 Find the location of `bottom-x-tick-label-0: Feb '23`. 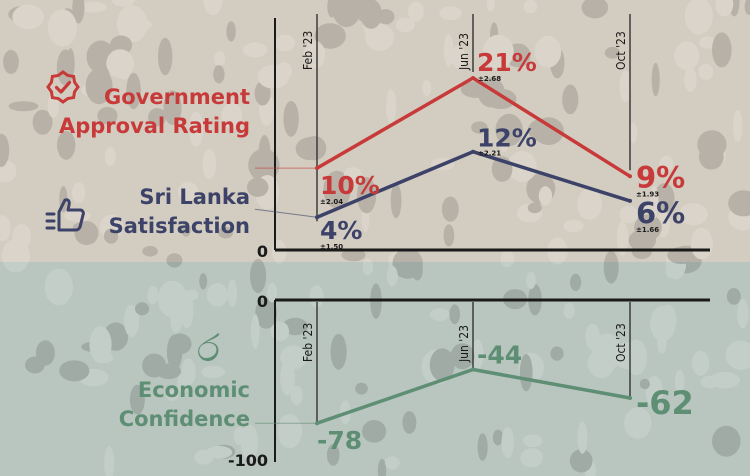

bottom-x-tick-label-0: Feb '23 is located at coordinates (308, 342).